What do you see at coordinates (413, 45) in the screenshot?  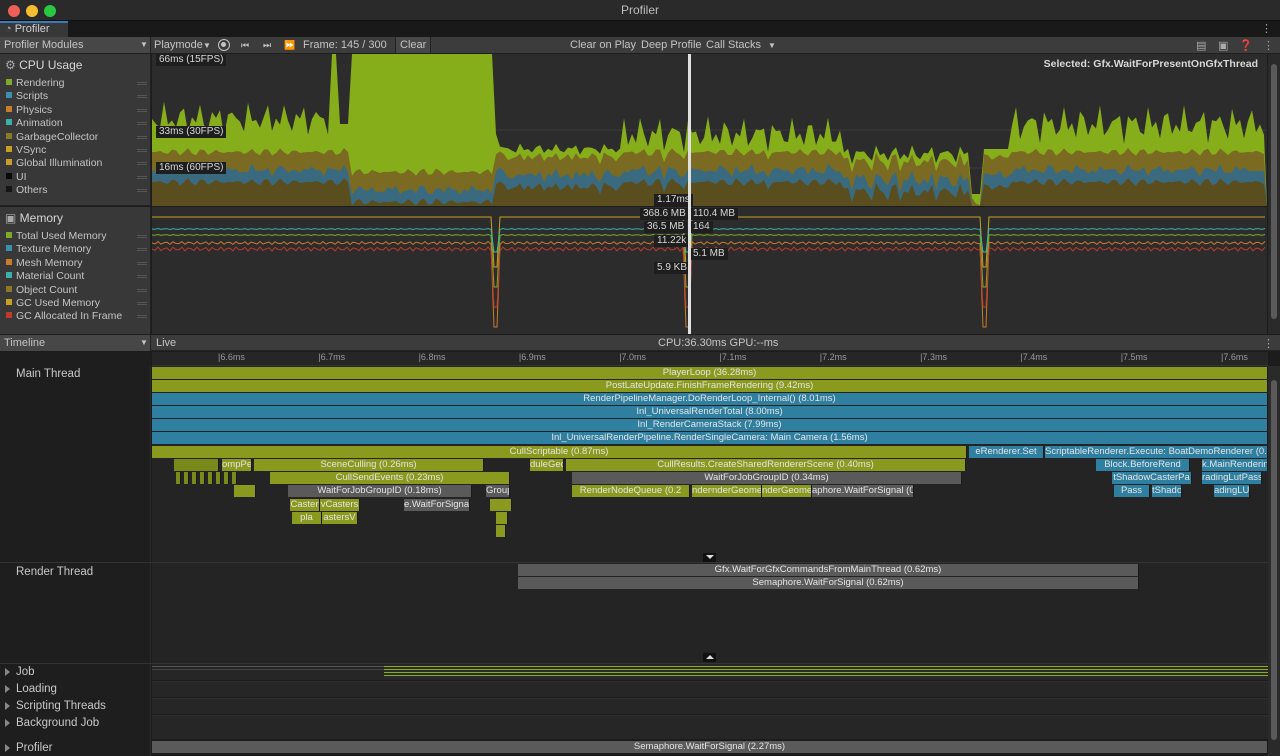 I see `clear-button: Clear` at bounding box center [413, 45].